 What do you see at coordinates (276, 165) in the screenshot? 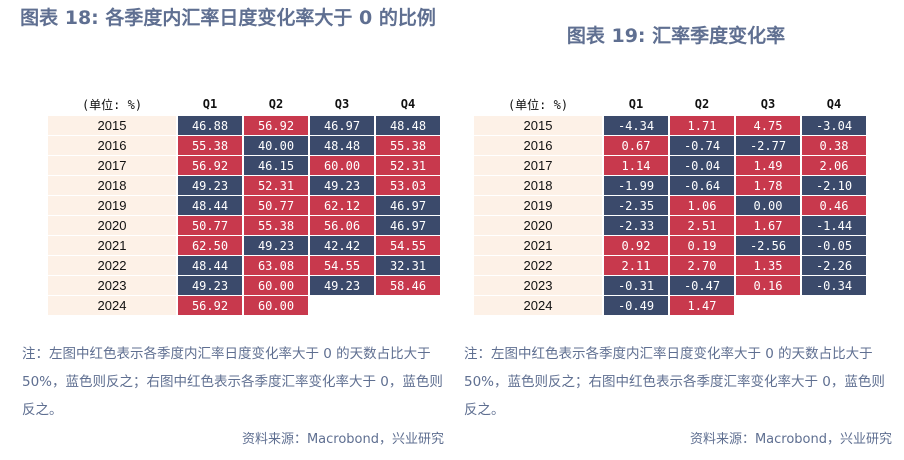
I see `value-cell: 46.15` at bounding box center [276, 165].